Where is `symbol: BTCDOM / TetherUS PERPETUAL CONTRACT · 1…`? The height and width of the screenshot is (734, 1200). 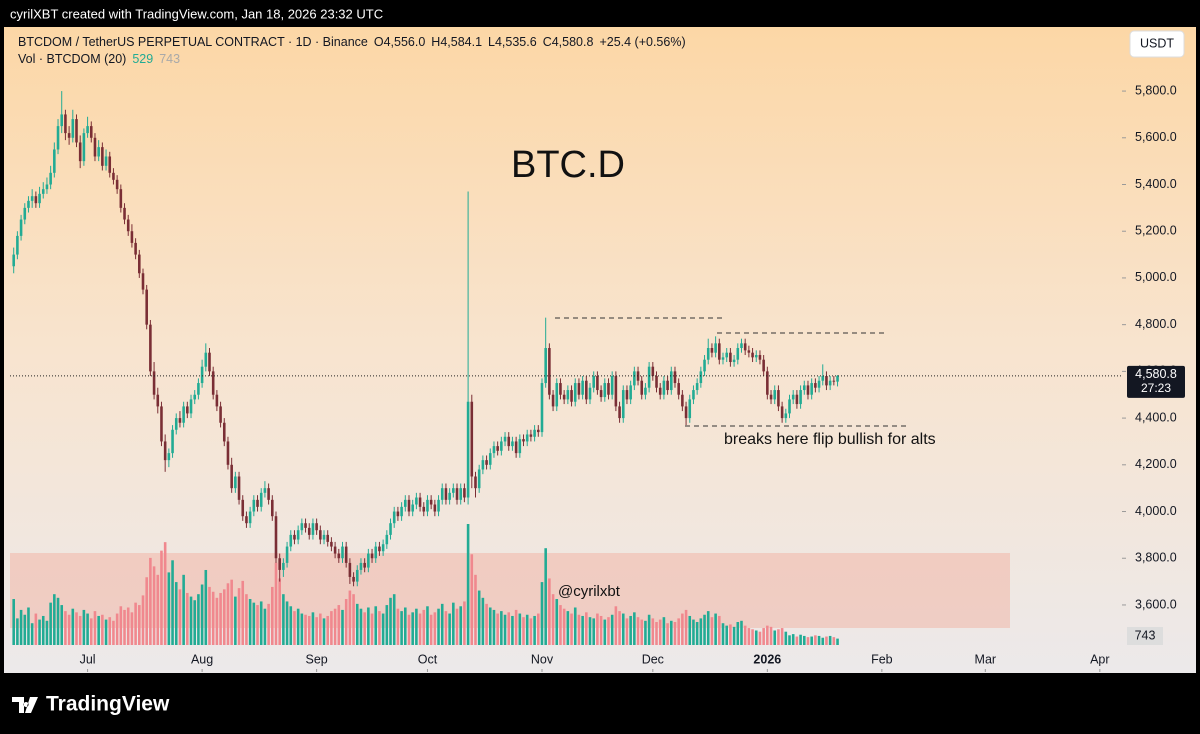 symbol: BTCDOM / TetherUS PERPETUAL CONTRACT · 1… is located at coordinates (193, 42).